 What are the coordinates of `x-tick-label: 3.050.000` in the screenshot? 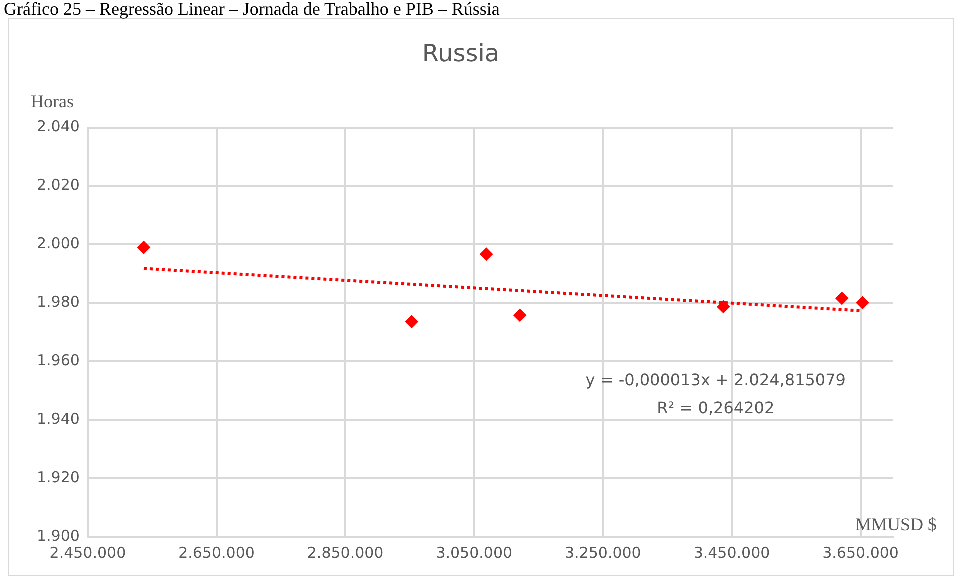 It's located at (474, 553).